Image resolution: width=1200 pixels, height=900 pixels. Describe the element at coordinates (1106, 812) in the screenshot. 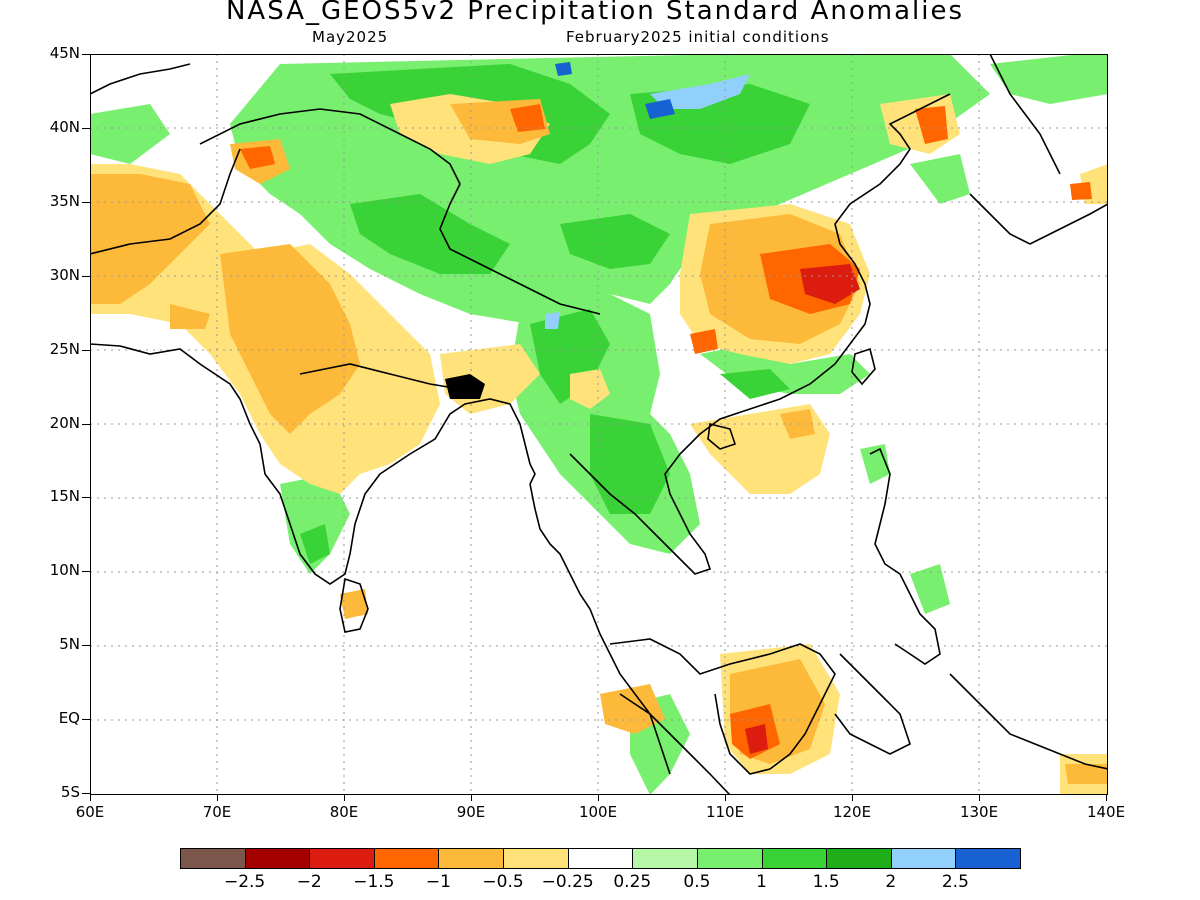

I see `lon-tick-label: 140E` at that location.